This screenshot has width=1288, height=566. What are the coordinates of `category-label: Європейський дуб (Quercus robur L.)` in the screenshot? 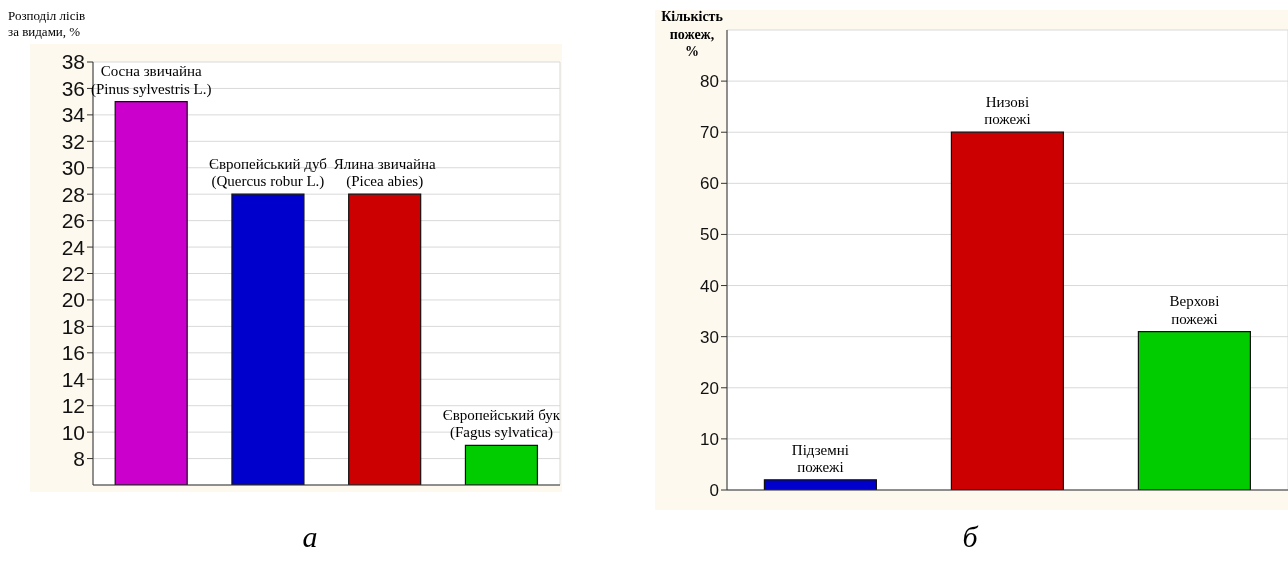 It's located at (268, 172).